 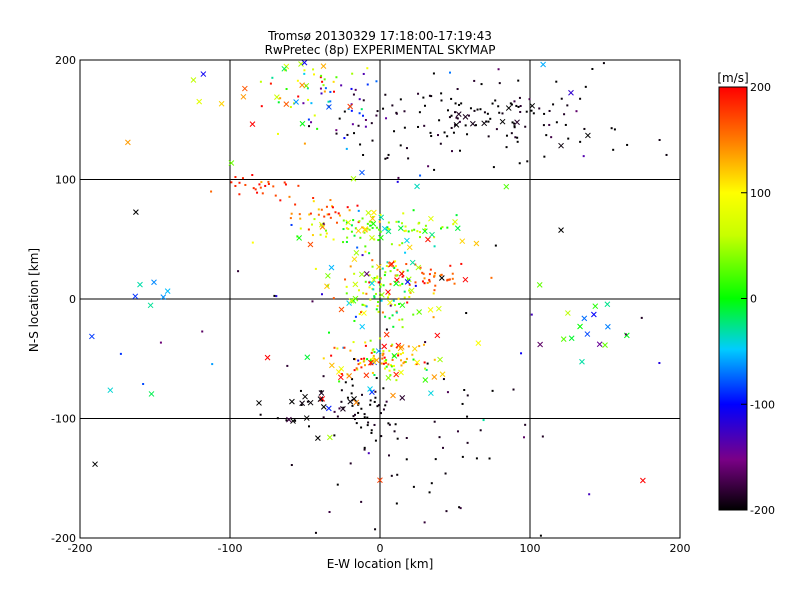 What do you see at coordinates (760, 87) in the screenshot?
I see `colorbar-tick-label: 200` at bounding box center [760, 87].